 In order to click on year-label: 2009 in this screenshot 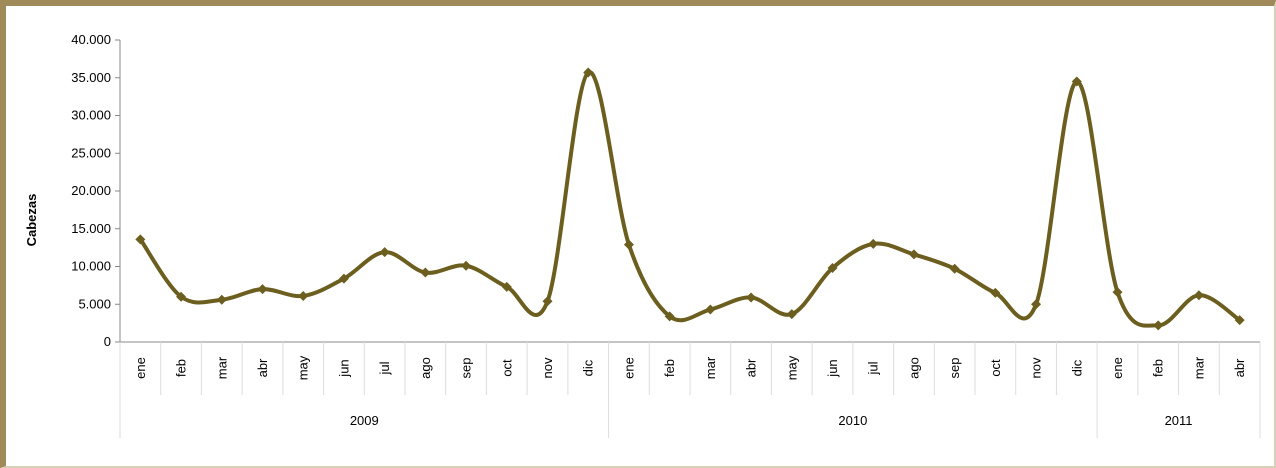, I will do `click(364, 420)`.